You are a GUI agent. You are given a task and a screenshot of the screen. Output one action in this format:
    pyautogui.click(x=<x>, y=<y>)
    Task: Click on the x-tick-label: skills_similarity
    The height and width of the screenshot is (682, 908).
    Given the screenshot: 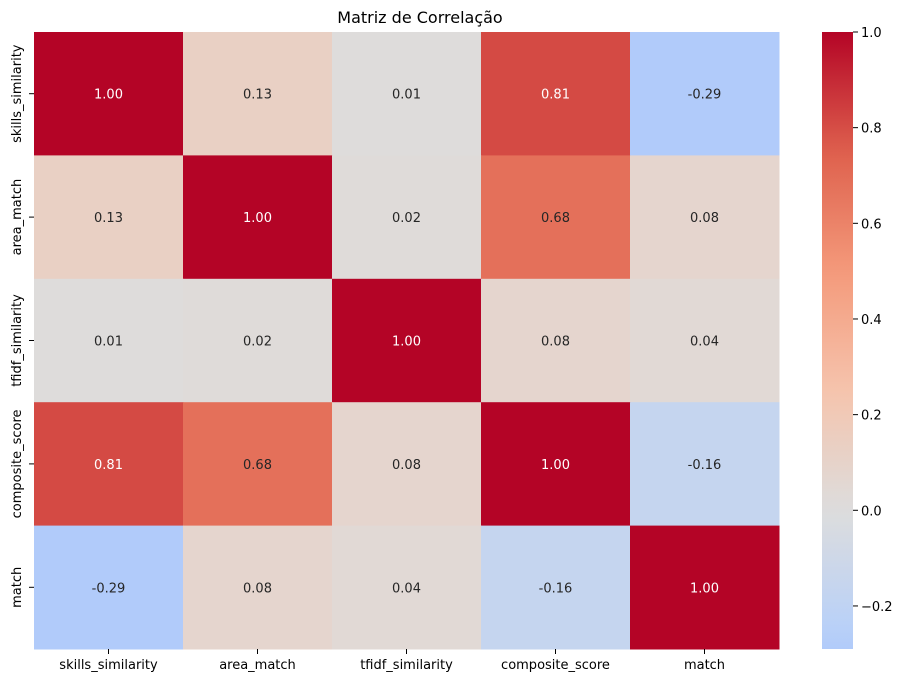 What is the action you would take?
    pyautogui.click(x=108, y=665)
    